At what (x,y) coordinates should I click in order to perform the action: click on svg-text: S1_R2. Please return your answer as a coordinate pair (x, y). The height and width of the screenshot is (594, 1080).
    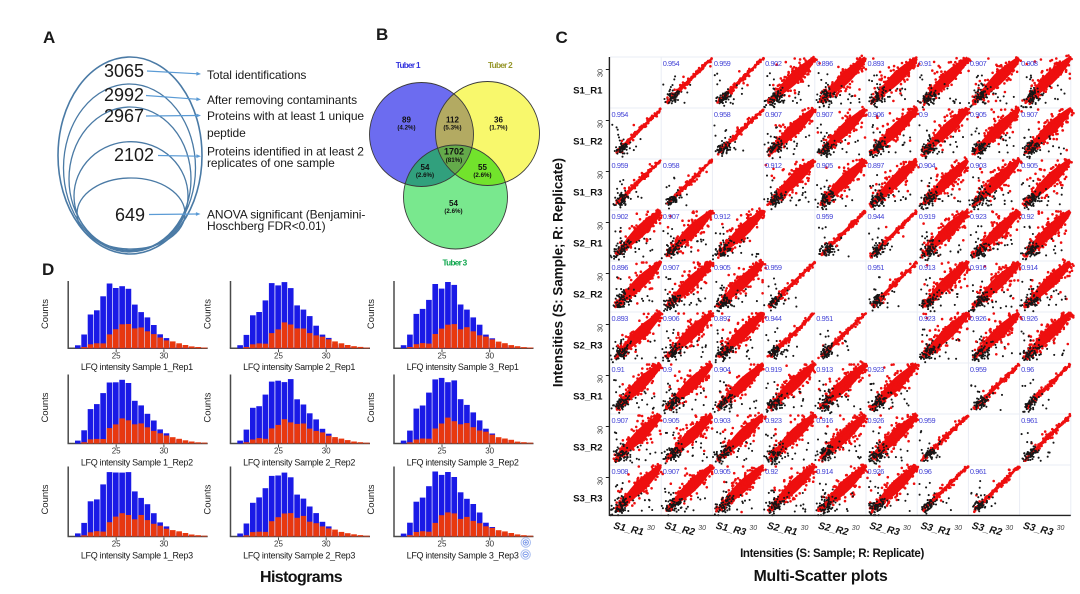
    Looking at the image, I should click on (587, 142).